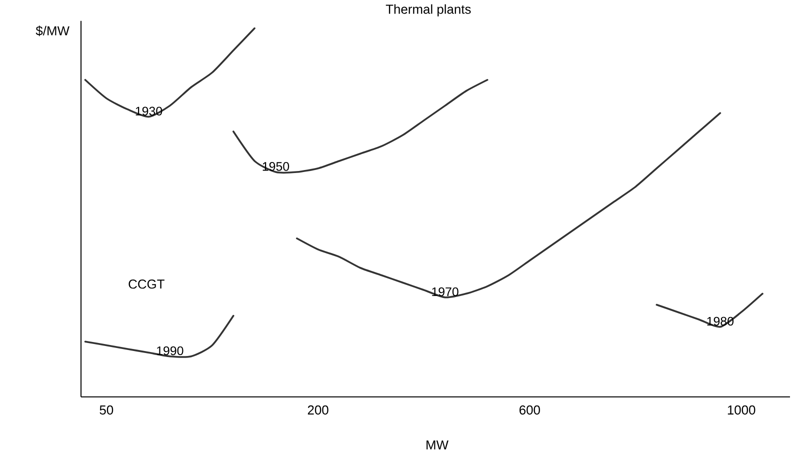  What do you see at coordinates (437, 445) in the screenshot?
I see `x-axis-title: MW` at bounding box center [437, 445].